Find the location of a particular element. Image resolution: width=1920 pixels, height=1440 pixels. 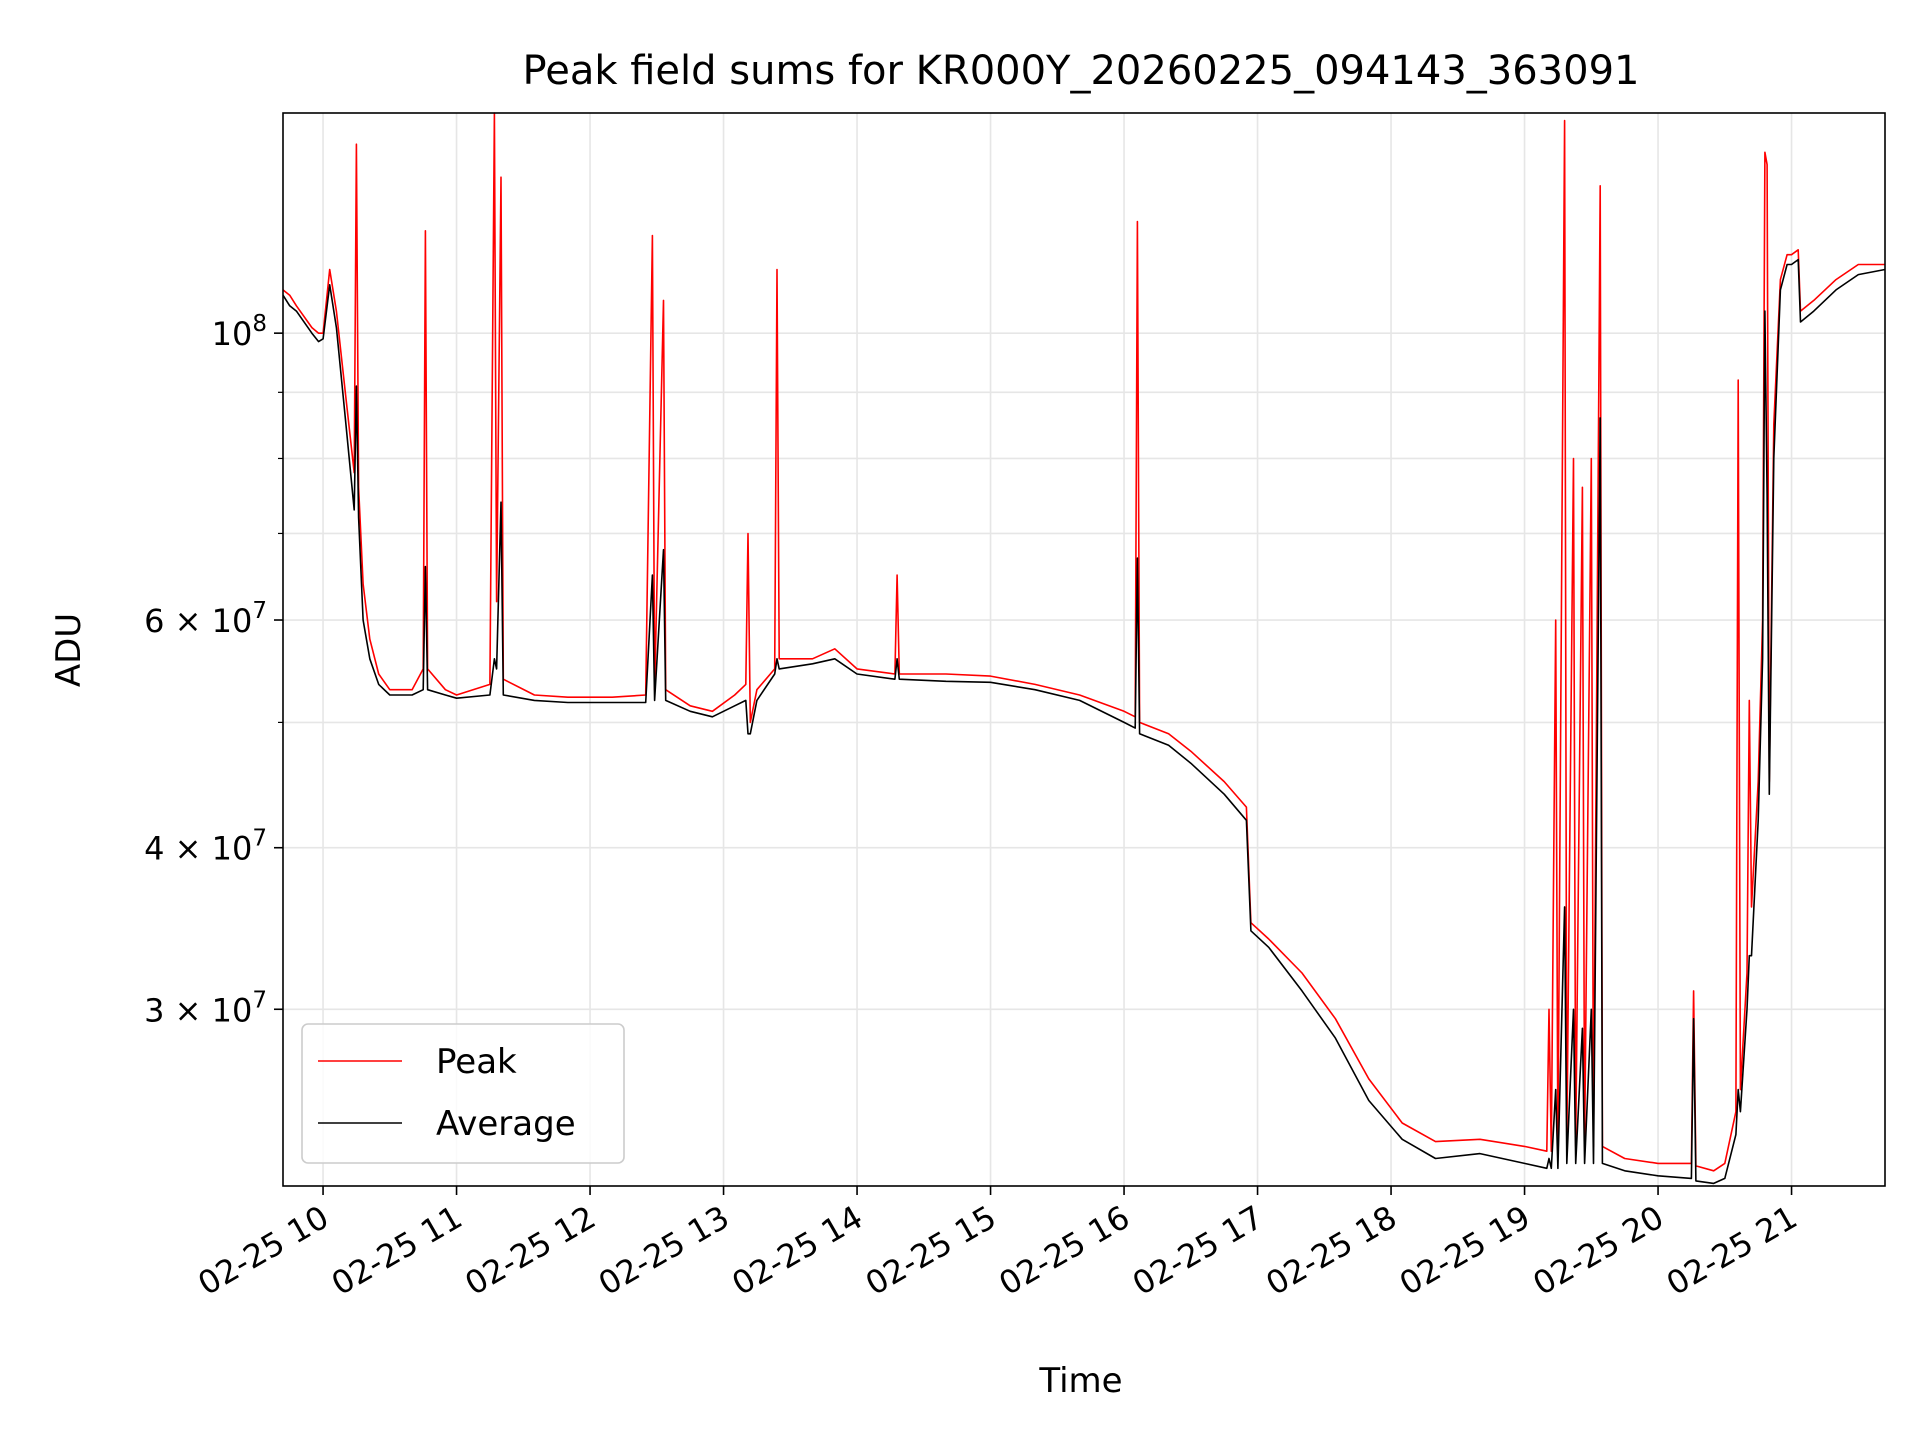

legend: Peak Average is located at coordinates (463, 1093).